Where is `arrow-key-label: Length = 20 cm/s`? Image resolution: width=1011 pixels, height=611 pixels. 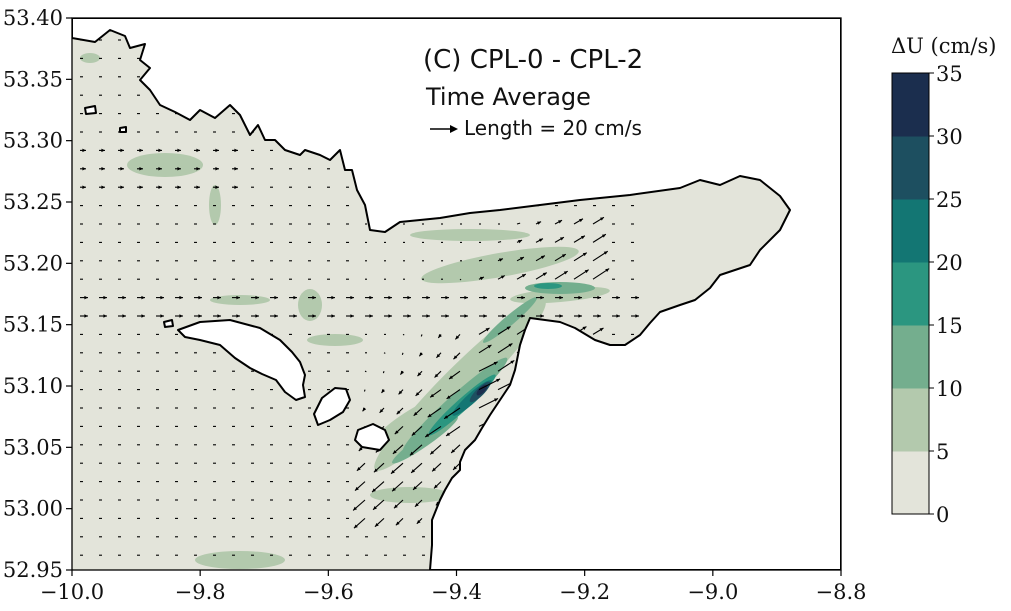 arrow-key-label: Length = 20 cm/s is located at coordinates (553, 128).